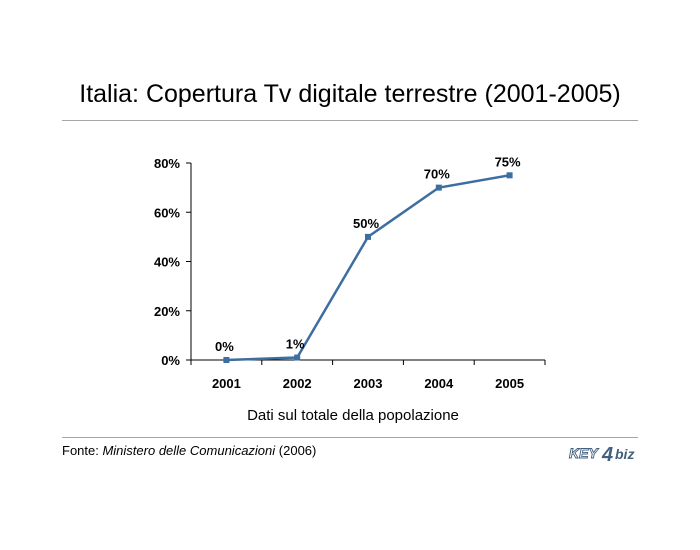 The width and height of the screenshot is (700, 550). What do you see at coordinates (167, 212) in the screenshot?
I see `y-tick-label: 60%` at bounding box center [167, 212].